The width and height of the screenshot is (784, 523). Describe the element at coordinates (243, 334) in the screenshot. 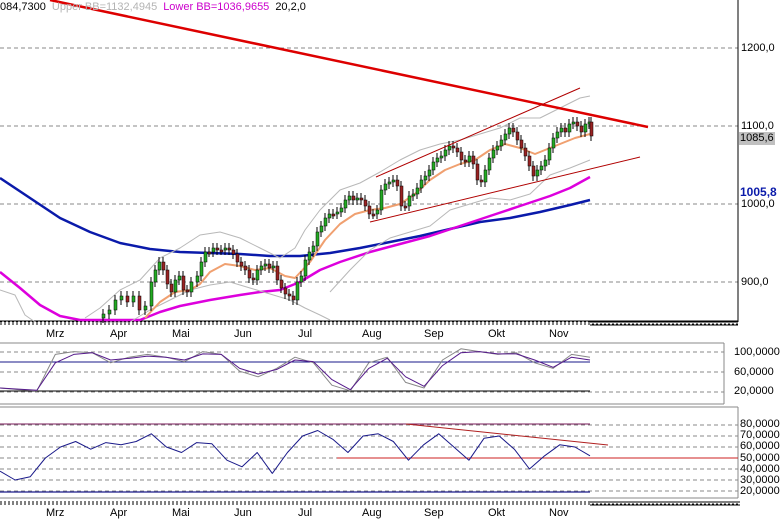

I see `month-label-jun: Jun` at that location.